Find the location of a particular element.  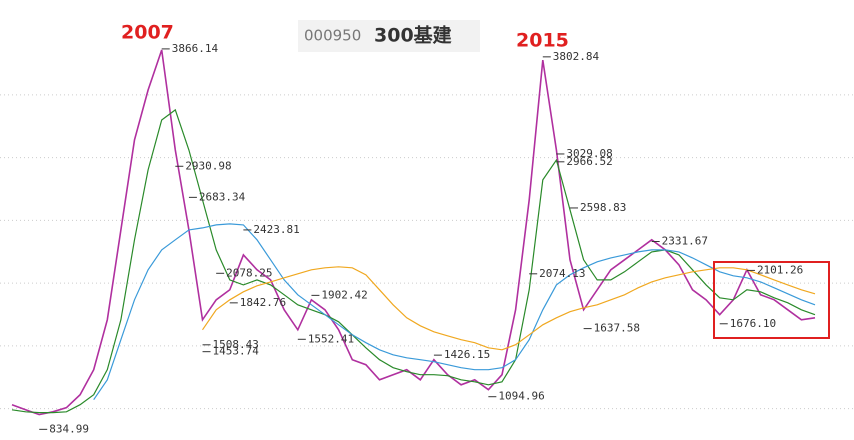

year-annotation: 2015 is located at coordinates (542, 41).